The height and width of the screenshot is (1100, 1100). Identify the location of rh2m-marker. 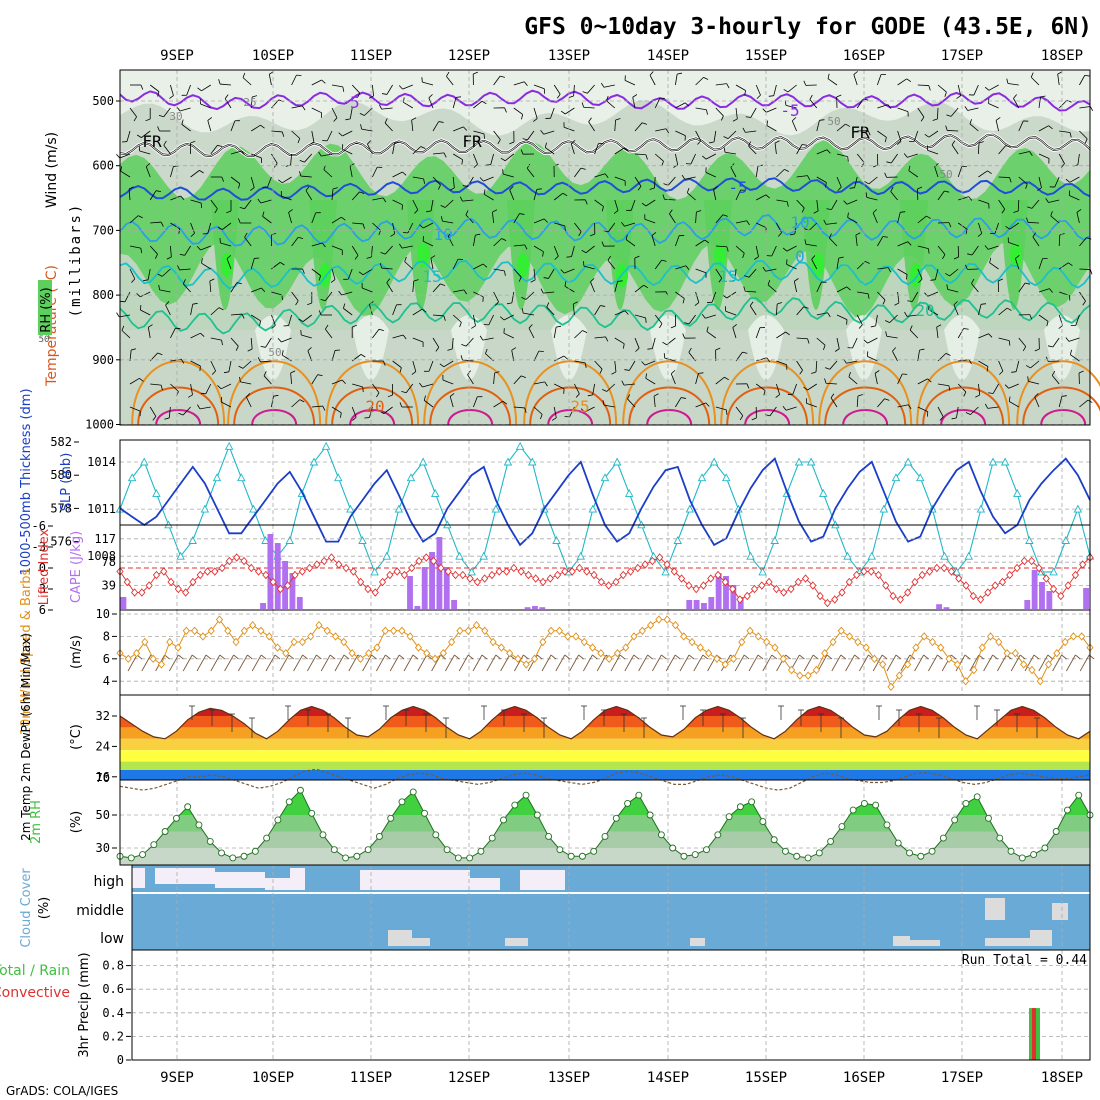
(436, 835).